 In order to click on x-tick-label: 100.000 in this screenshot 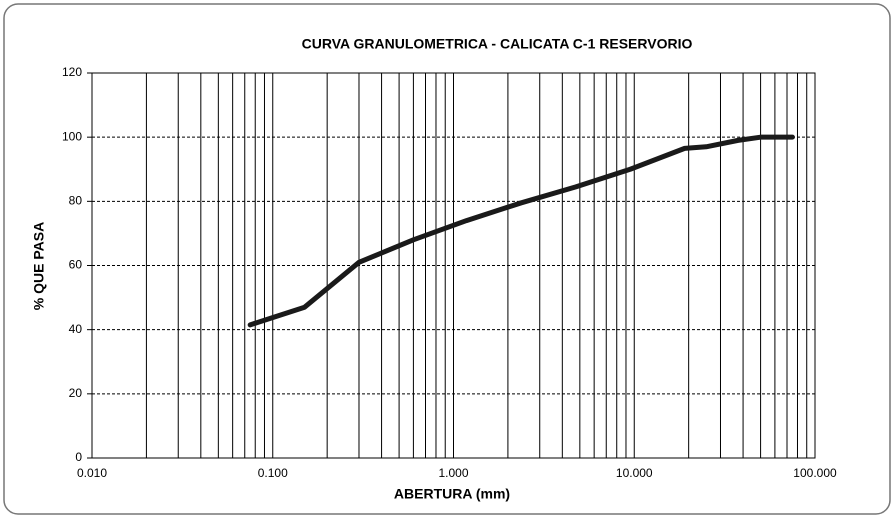, I will do `click(815, 473)`.